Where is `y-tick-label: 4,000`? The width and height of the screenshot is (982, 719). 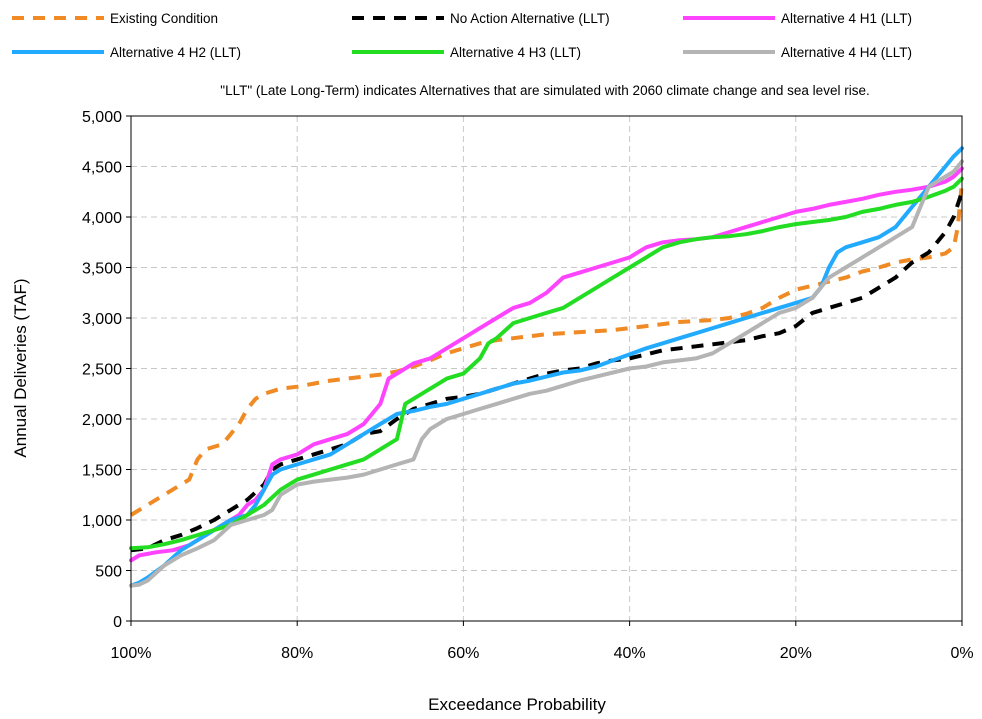
y-tick-label: 4,000 is located at coordinates (102, 218).